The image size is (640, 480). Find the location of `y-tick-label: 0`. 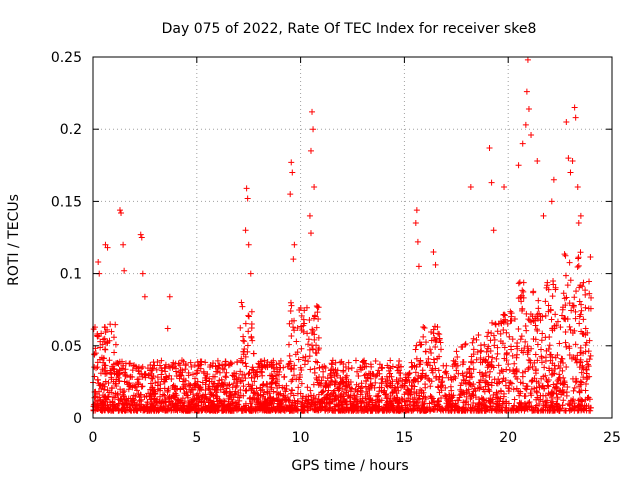

y-tick-label: 0 is located at coordinates (77, 419).